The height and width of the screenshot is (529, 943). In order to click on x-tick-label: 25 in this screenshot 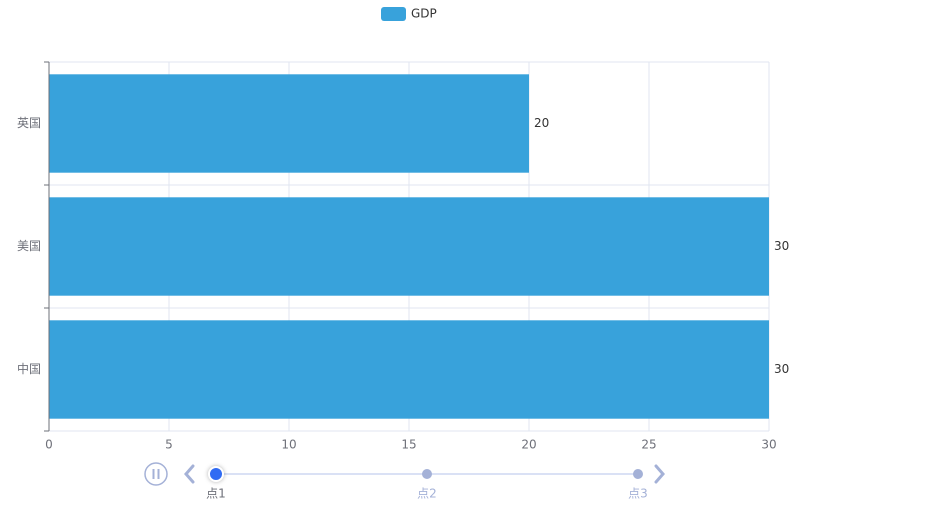, I will do `click(648, 445)`.